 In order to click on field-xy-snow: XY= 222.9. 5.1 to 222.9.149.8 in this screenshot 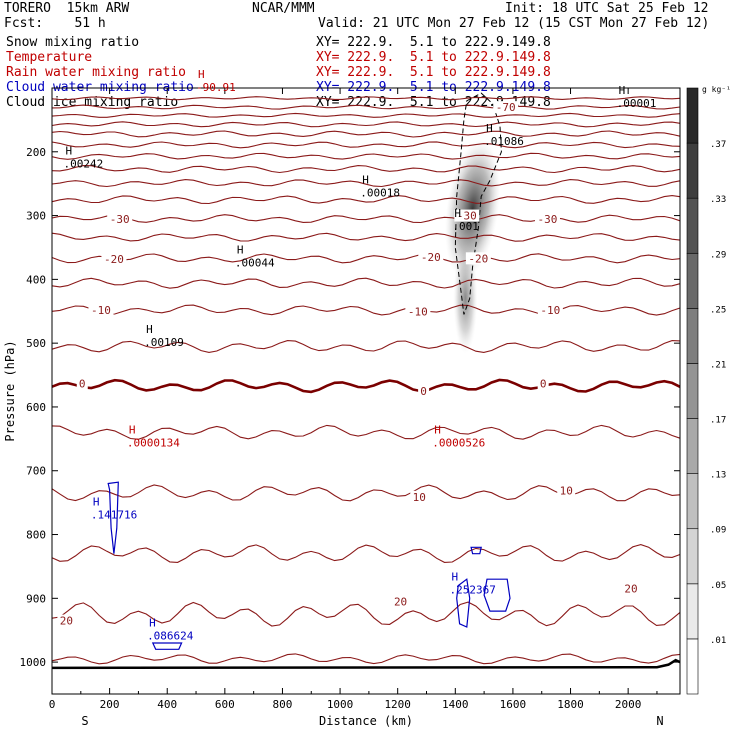, I will do `click(433, 42)`.